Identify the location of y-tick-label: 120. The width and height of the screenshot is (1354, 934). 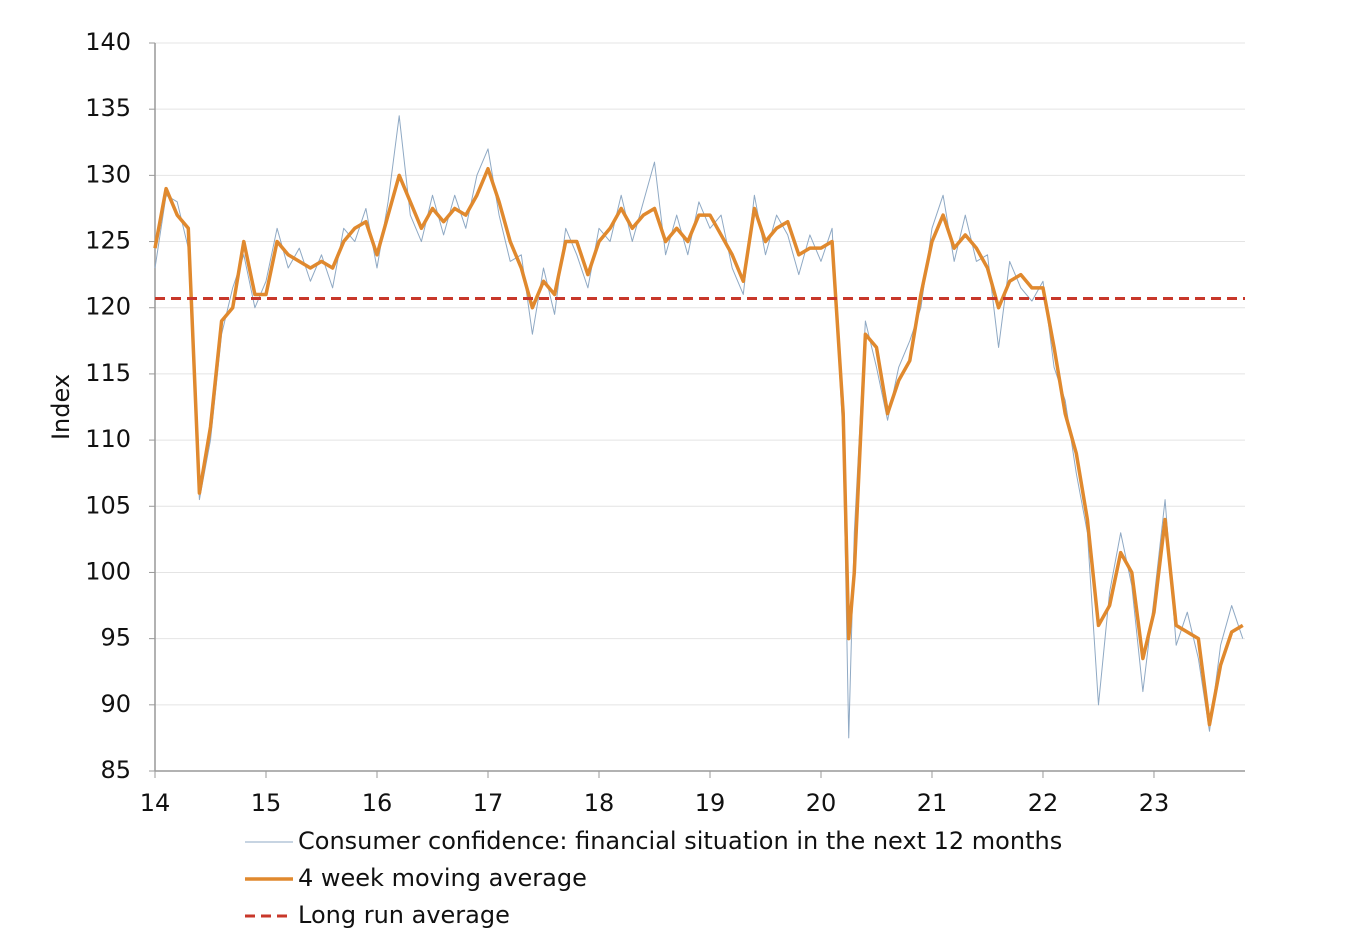
(108, 307).